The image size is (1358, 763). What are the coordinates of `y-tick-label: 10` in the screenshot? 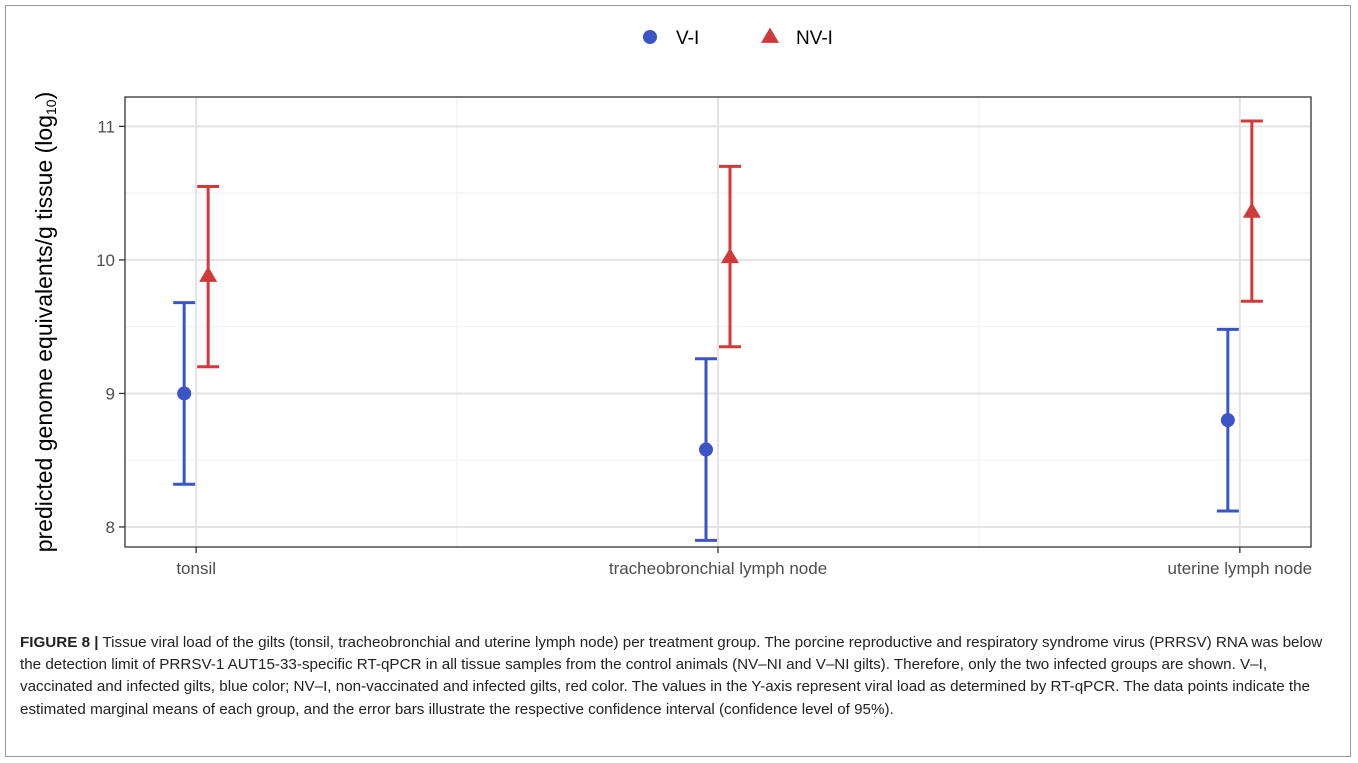 It's located at (105, 260).